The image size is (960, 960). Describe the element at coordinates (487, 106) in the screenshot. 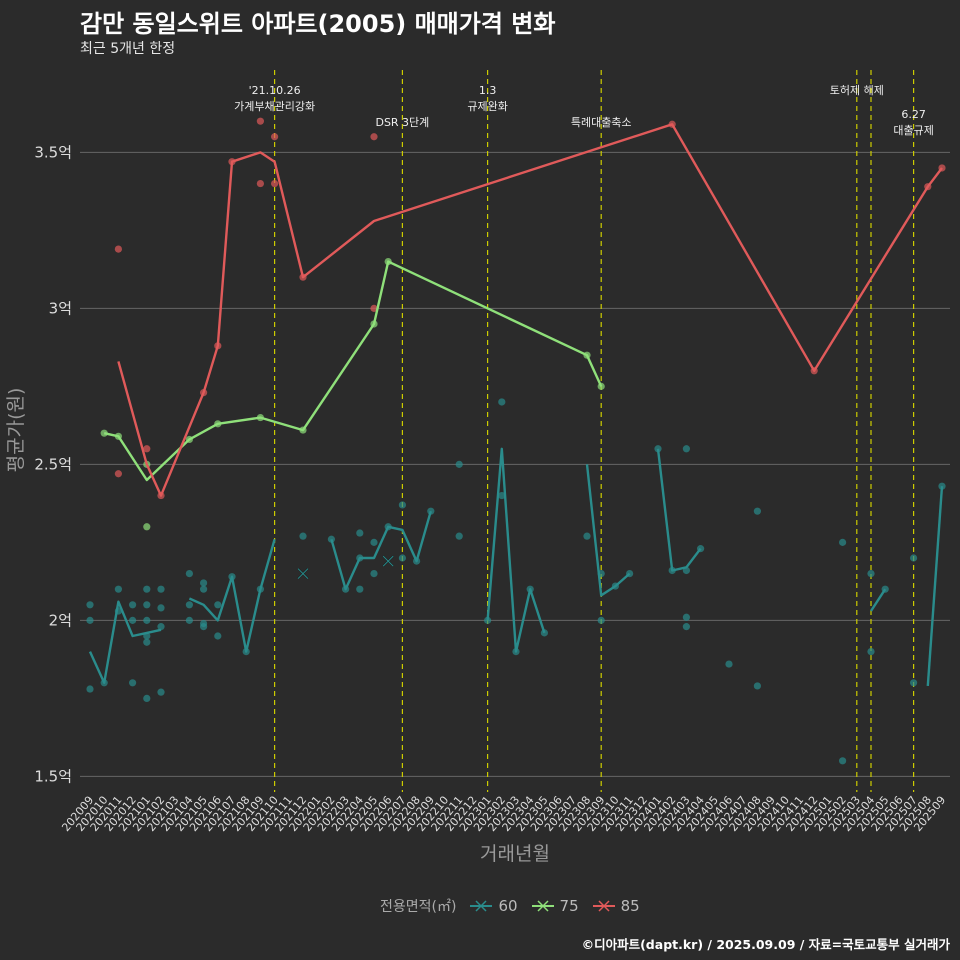

I see `event-label: 규제완화` at that location.